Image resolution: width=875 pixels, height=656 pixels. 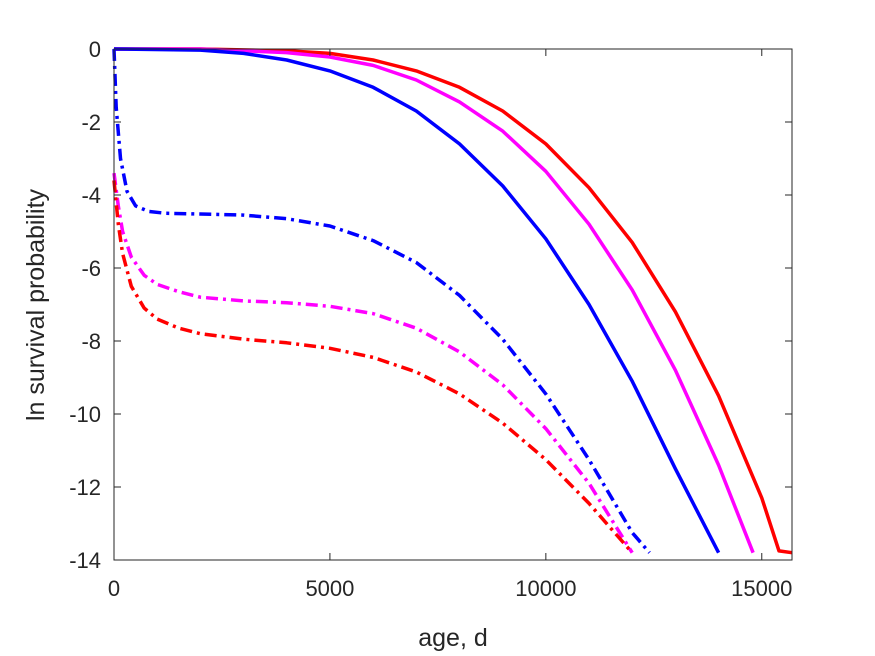 I want to click on y-tick-label: -10, so click(x=85, y=414).